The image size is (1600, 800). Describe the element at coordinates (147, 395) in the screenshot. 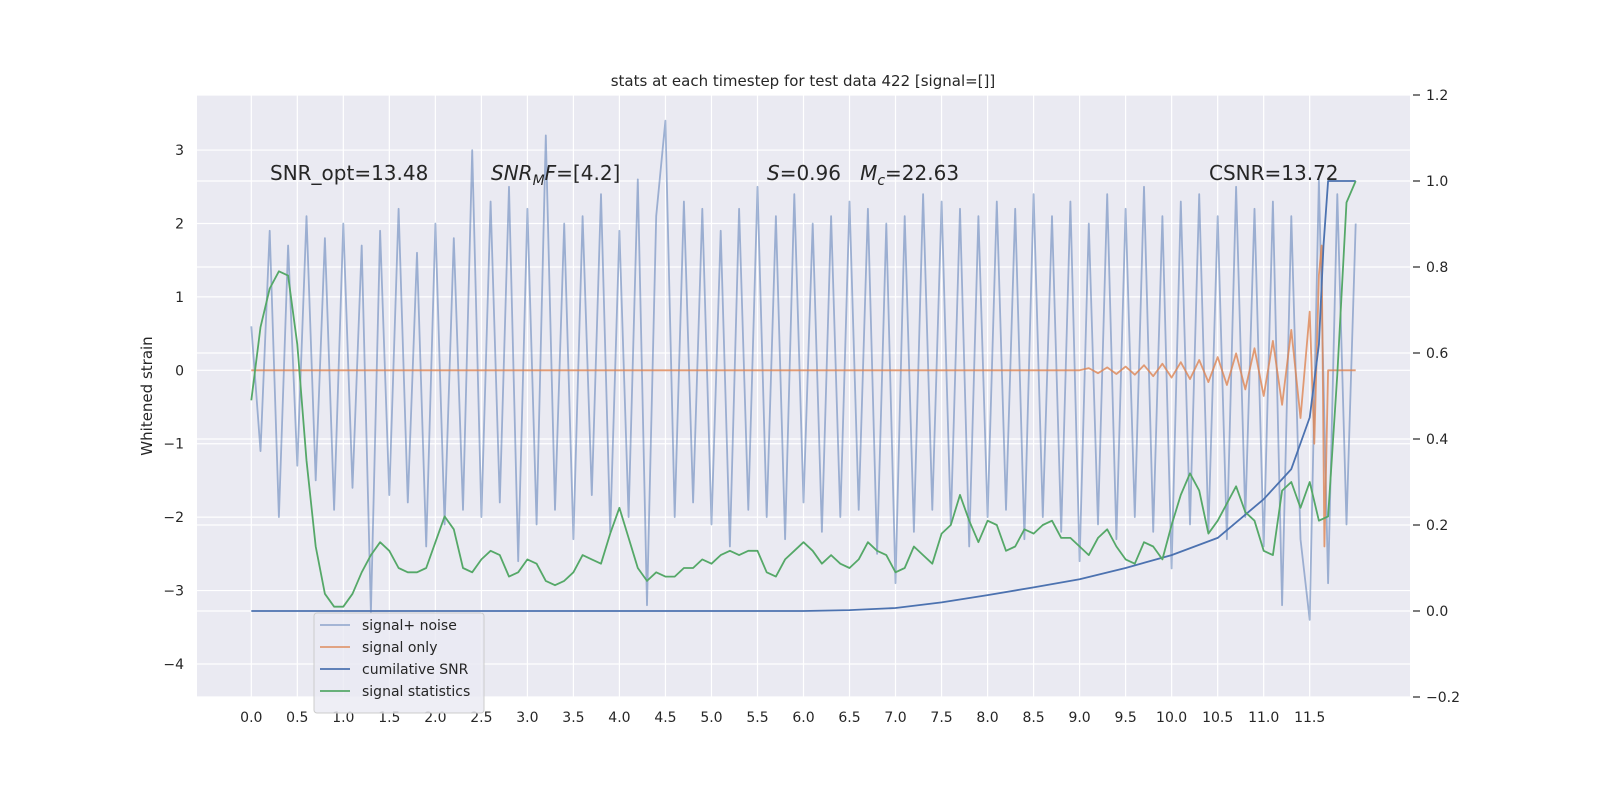

I see `y-axis-label: Whitened strain` at that location.